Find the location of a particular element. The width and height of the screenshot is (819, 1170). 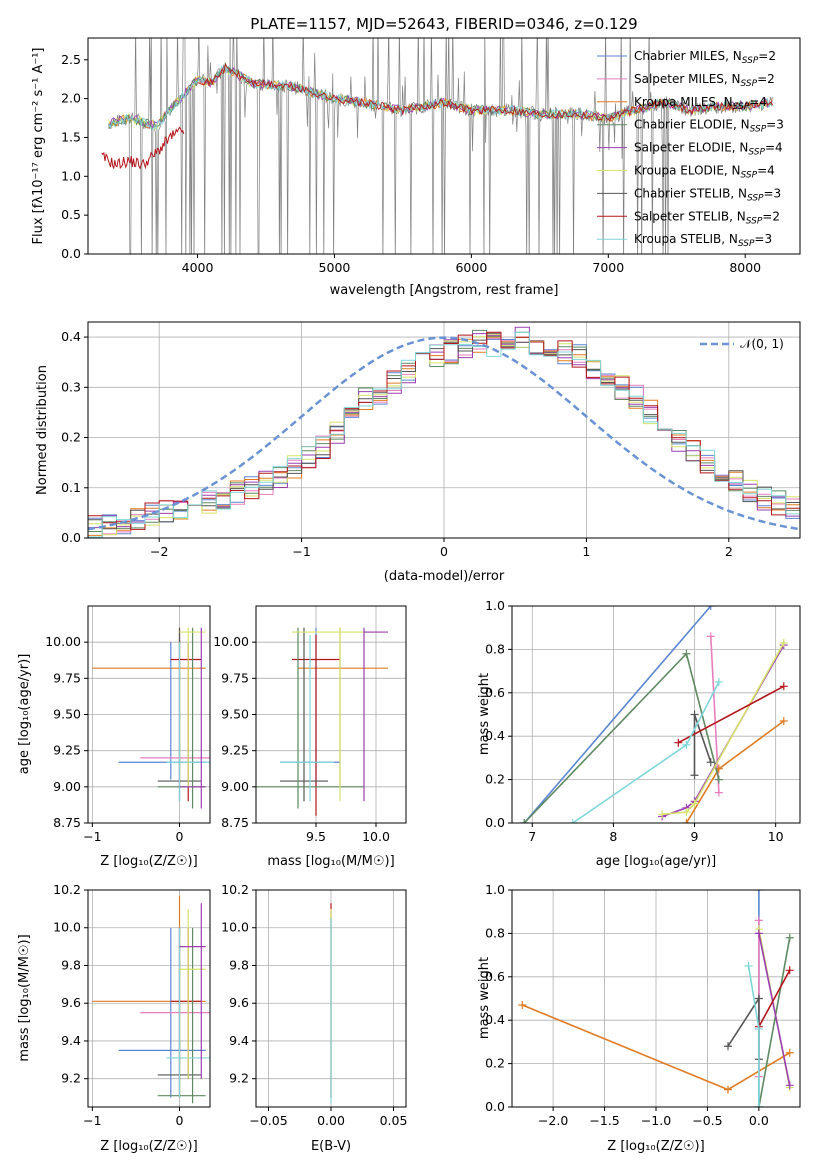

mass-weight-vs-age-plot: 7 8 9 10 0.0 0.2 0.4 0.6 0.8 1.0 is located at coordinates (642, 721).